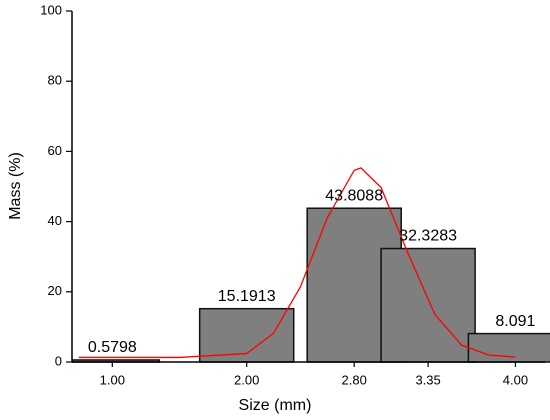 Image resolution: width=550 pixels, height=420 pixels. I want to click on value-label: 32.3283, so click(428, 236).